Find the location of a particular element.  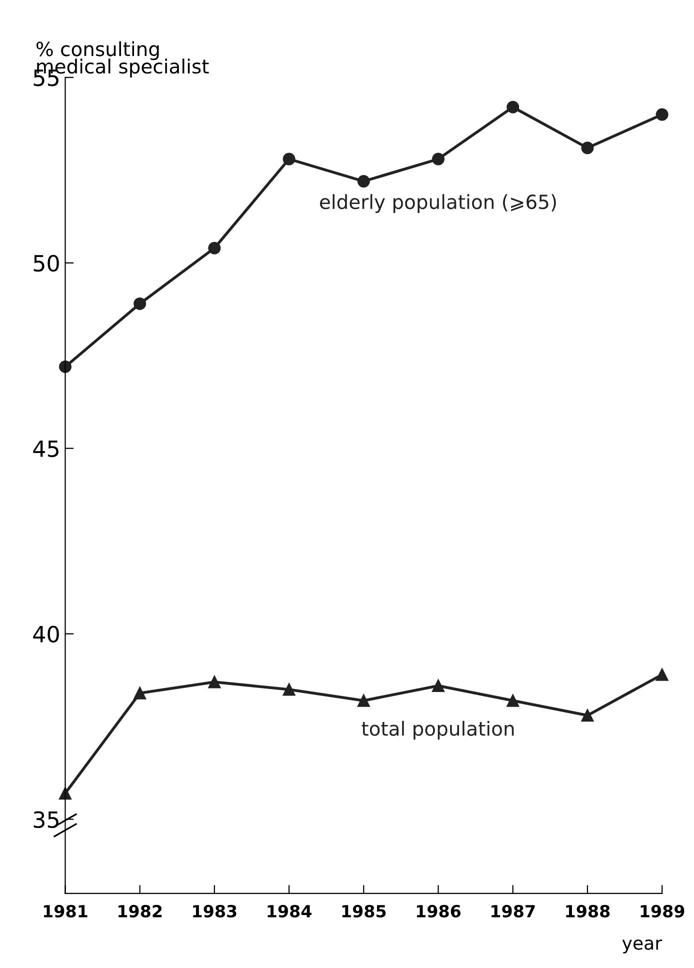

x-tick-label: 1985 is located at coordinates (364, 911).